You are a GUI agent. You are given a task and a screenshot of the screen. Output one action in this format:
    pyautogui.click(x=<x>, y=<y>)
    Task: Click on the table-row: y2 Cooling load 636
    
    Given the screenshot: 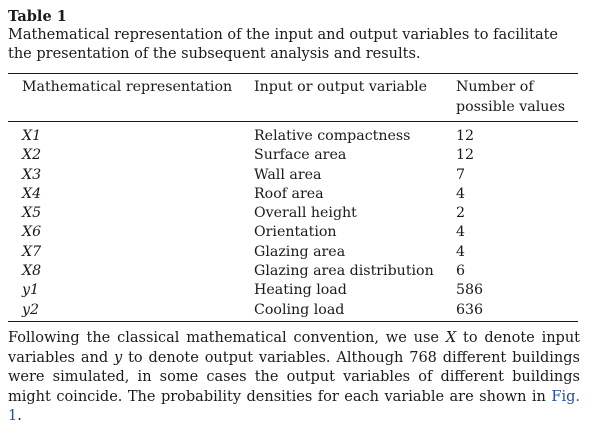 What is the action you would take?
    pyautogui.click(x=295, y=310)
    